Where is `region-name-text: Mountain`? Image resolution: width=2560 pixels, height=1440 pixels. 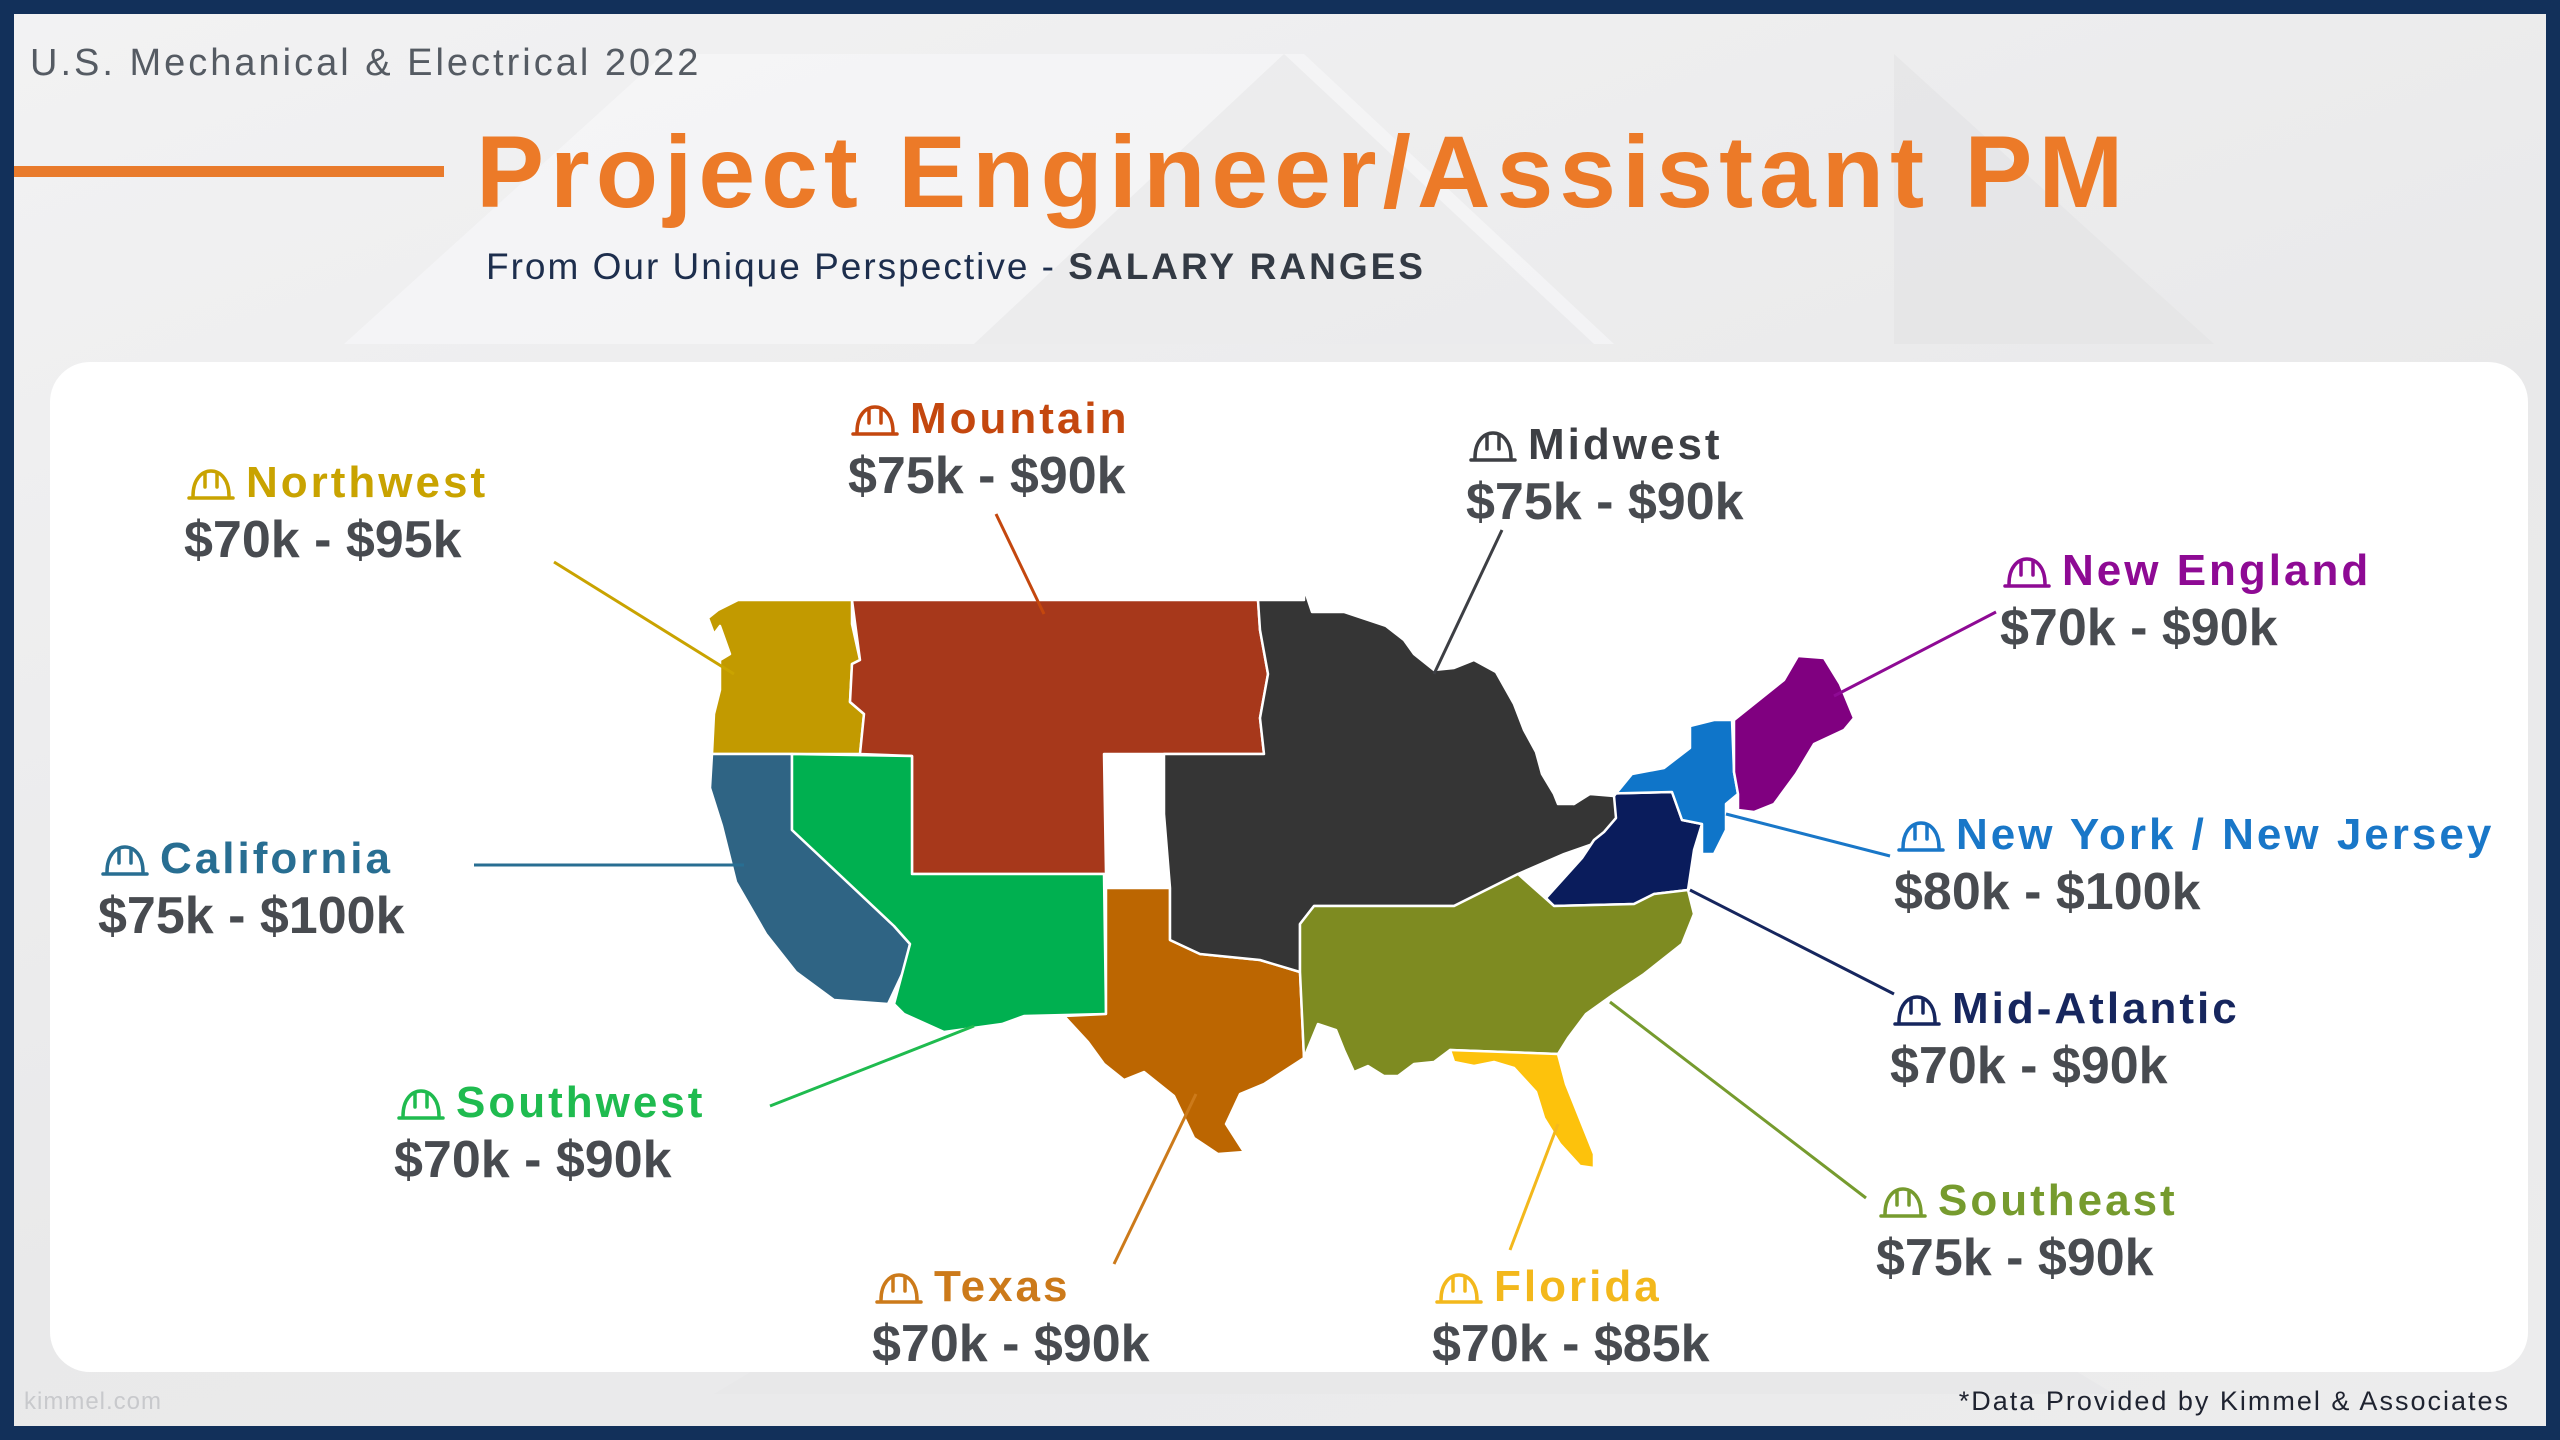
region-name-text: Mountain is located at coordinates (1020, 418).